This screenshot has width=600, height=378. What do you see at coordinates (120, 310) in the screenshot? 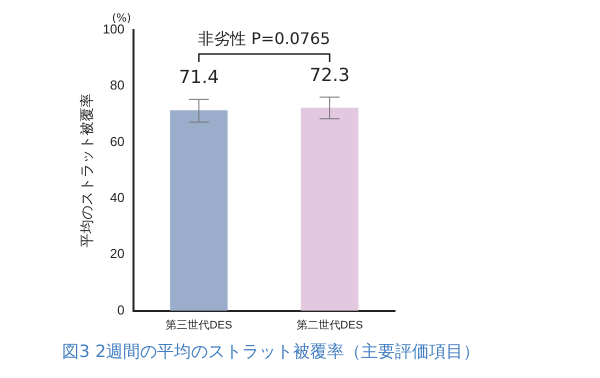
I see `y-tick-label: 0` at bounding box center [120, 310].